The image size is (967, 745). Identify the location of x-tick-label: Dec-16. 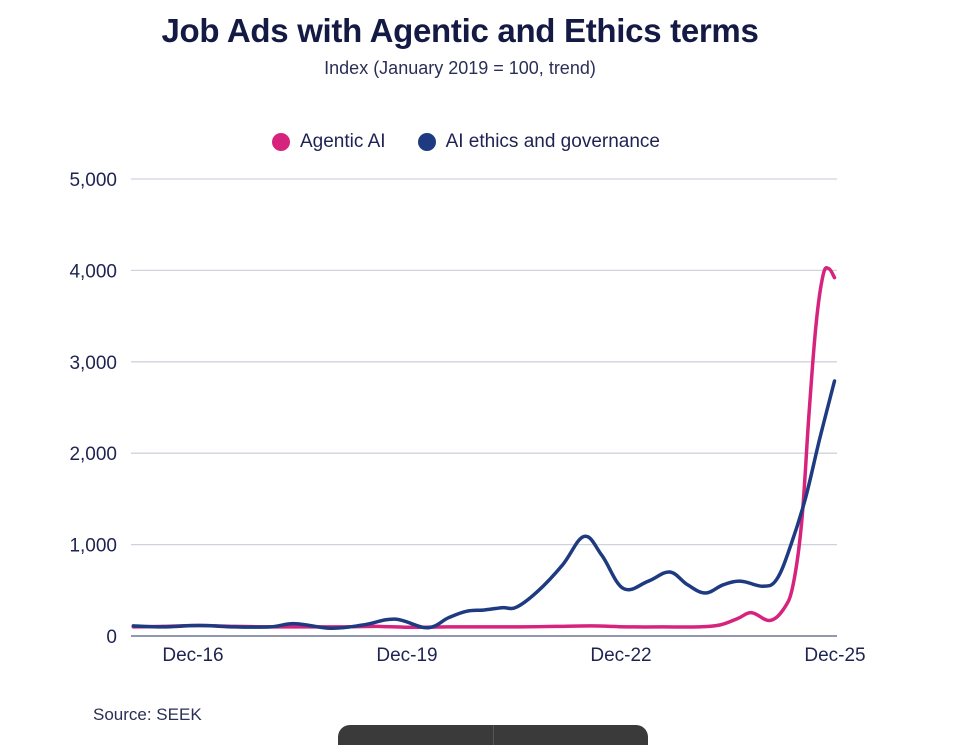
(192, 655).